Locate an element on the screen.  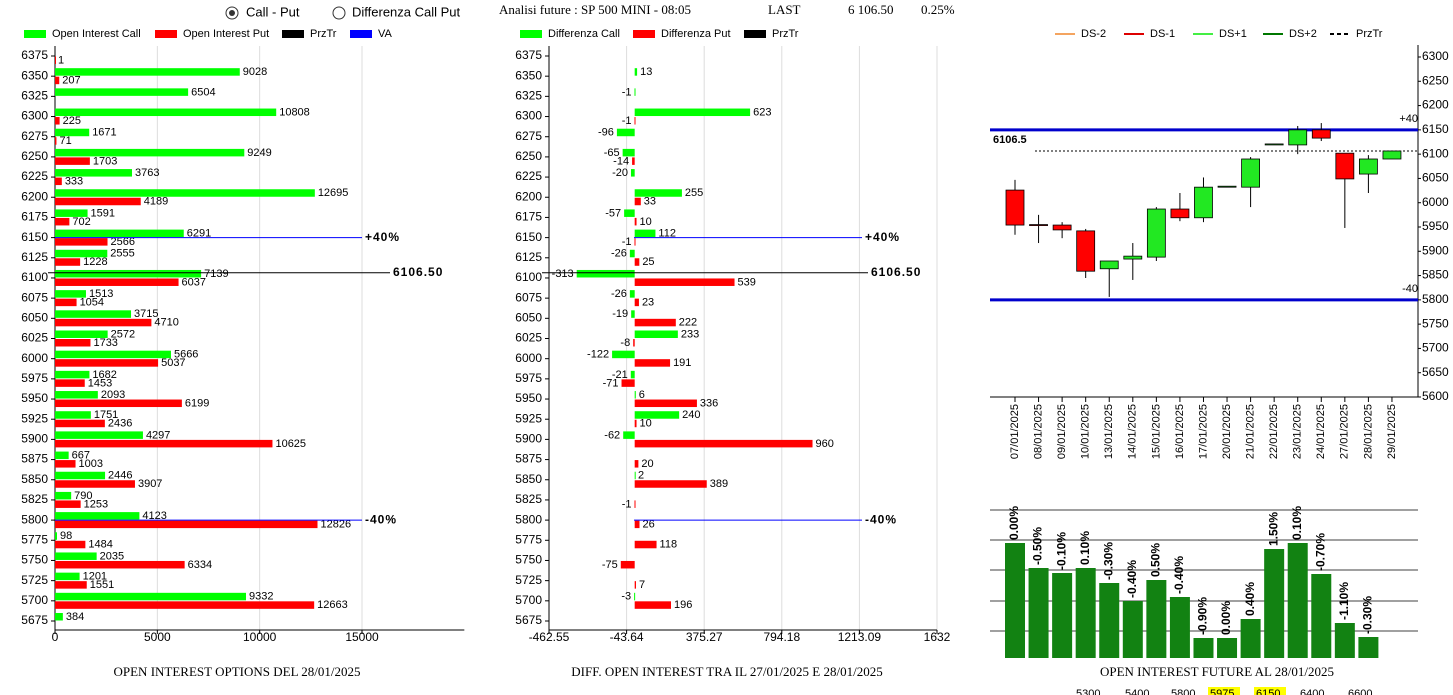
y-tick-label: 5950 is located at coordinates (34, 398).